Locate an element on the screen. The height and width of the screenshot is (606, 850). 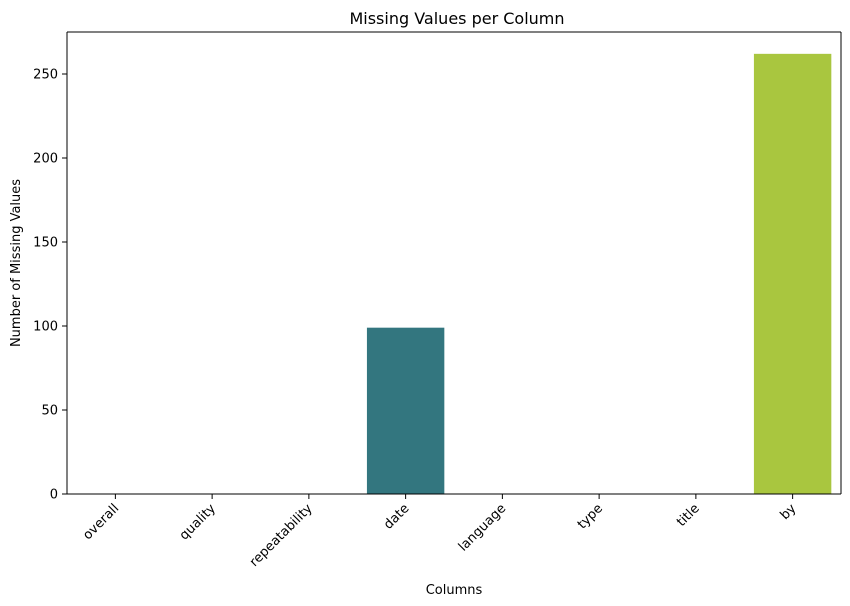
chart-title: Missing Values per Column is located at coordinates (456, 18).